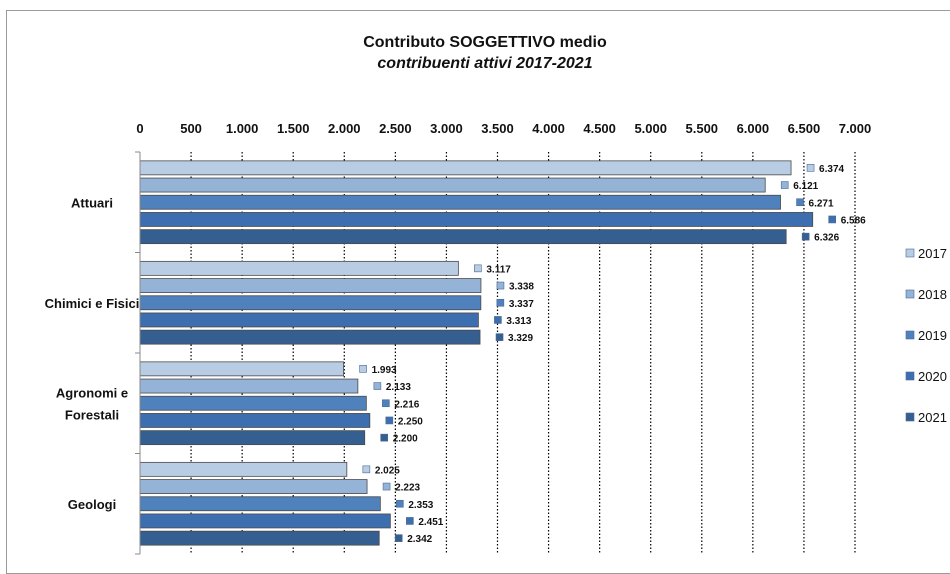 This screenshot has width=950, height=574. Describe the element at coordinates (92, 414) in the screenshot. I see `category-label: Forestali` at that location.